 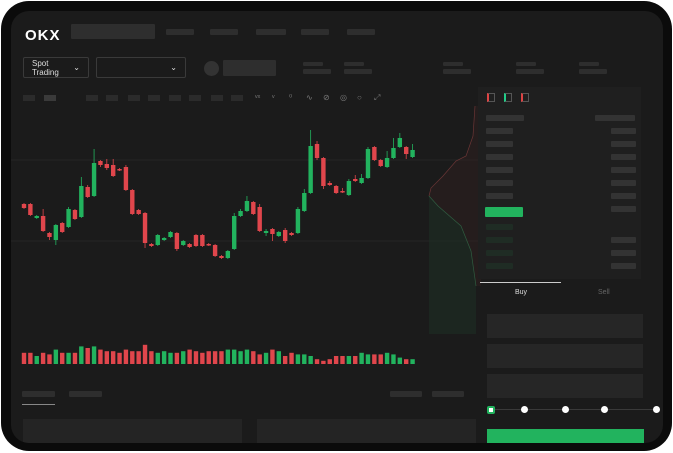 I want to click on amount-input, so click(x=565, y=356).